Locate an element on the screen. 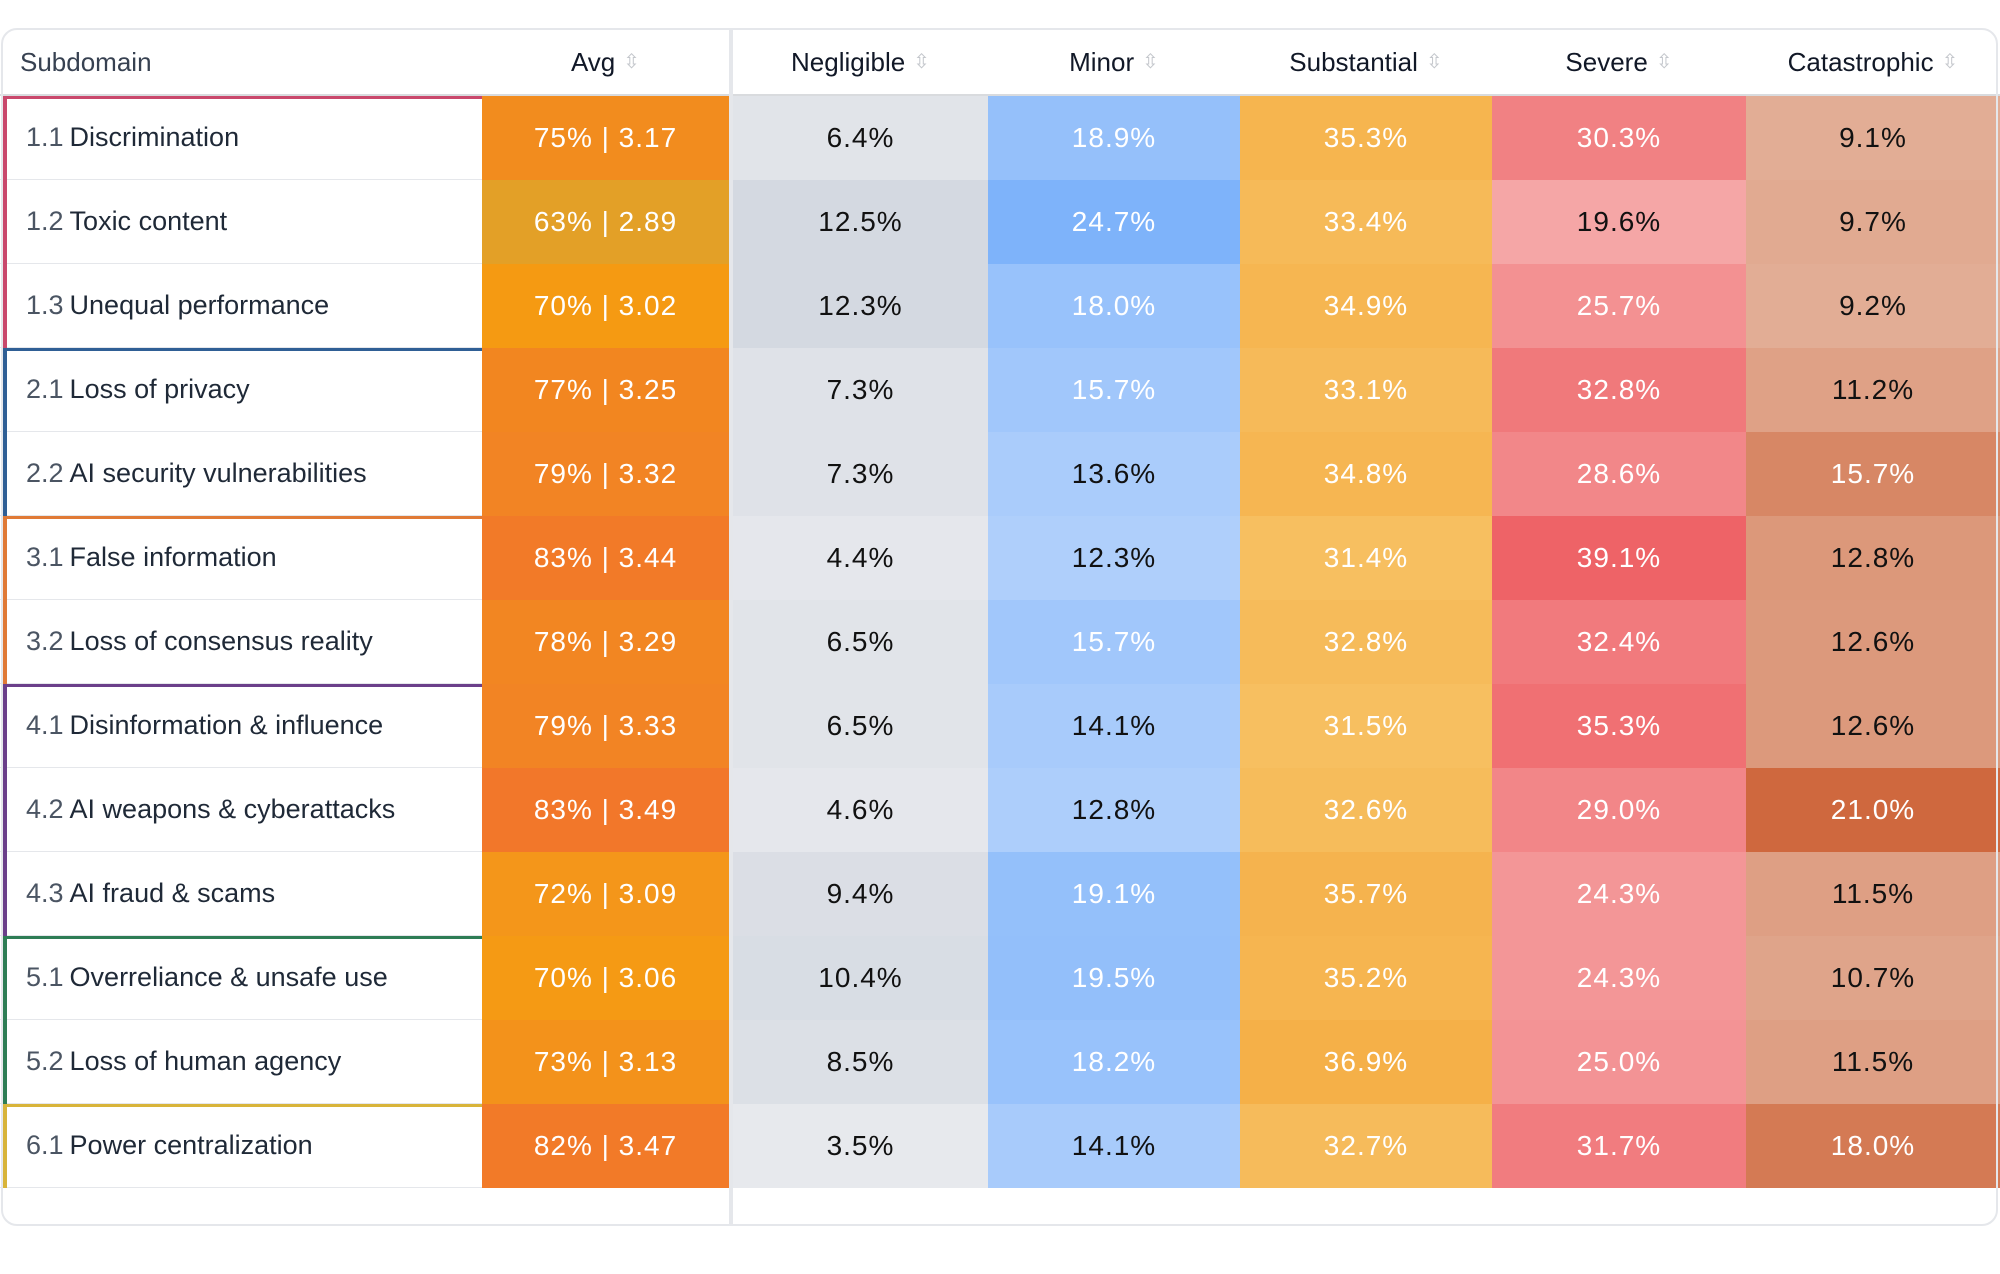 Image resolution: width=2000 pixels, height=1274 pixels. avg-cell: 79% | 3.33 is located at coordinates (605, 726).